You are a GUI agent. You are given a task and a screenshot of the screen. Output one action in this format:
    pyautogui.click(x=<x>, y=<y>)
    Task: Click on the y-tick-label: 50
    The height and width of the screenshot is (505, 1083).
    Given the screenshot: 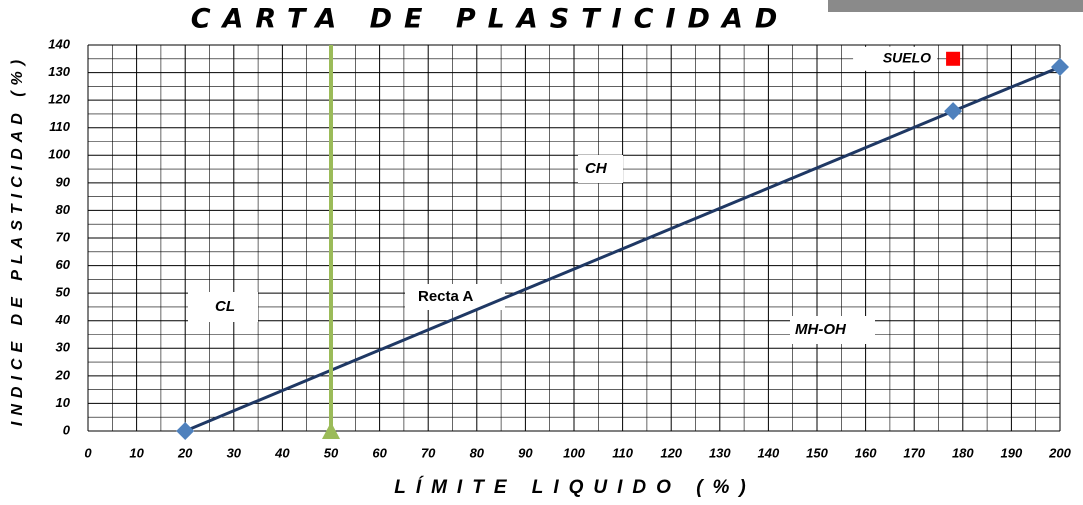 What is the action you would take?
    pyautogui.click(x=63, y=292)
    